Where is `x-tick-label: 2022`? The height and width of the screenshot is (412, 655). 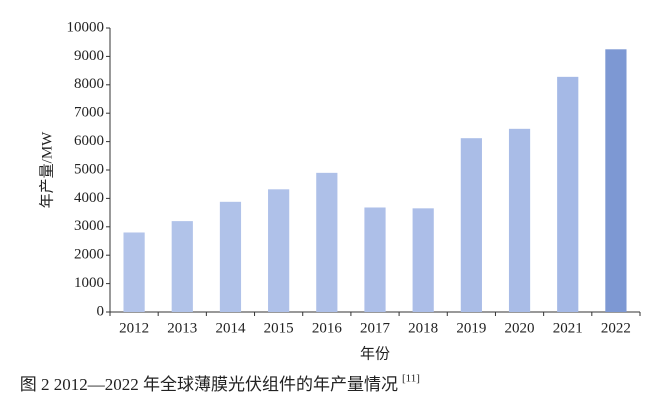 x-tick-label: 2022 is located at coordinates (616, 328).